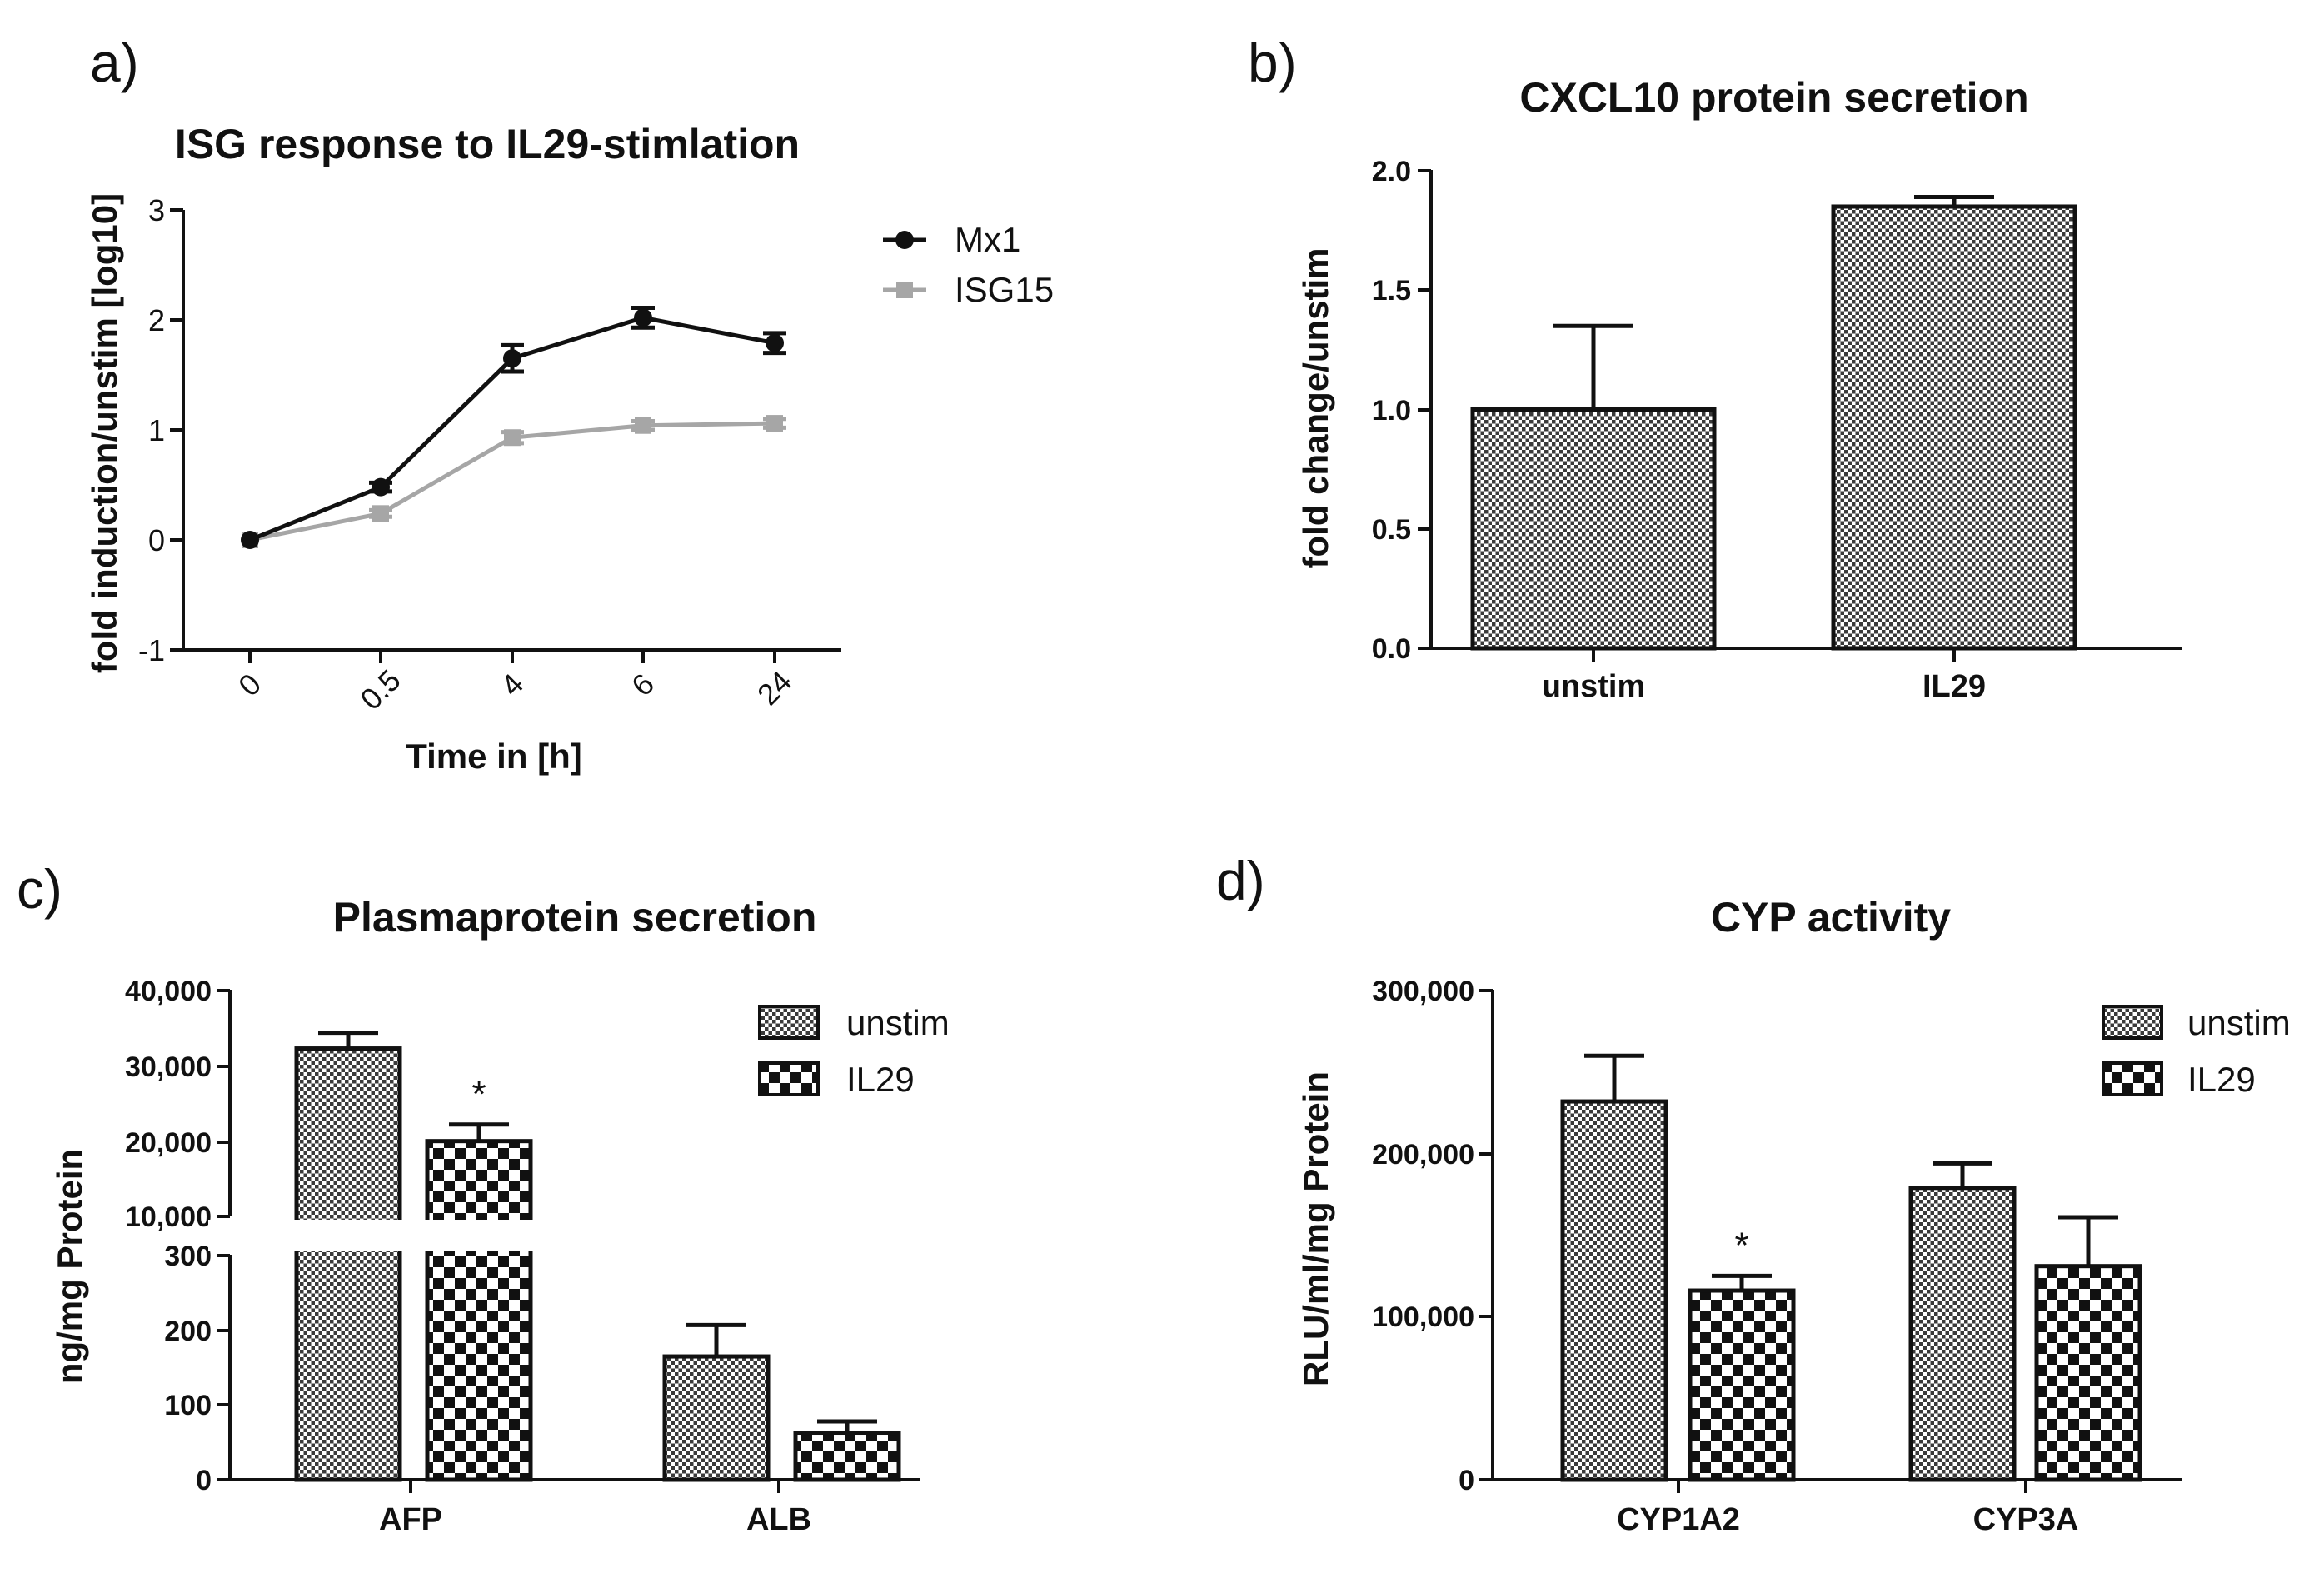  Describe the element at coordinates (156, 540) in the screenshot. I see `panel-a-y-tick-label: 0` at that location.